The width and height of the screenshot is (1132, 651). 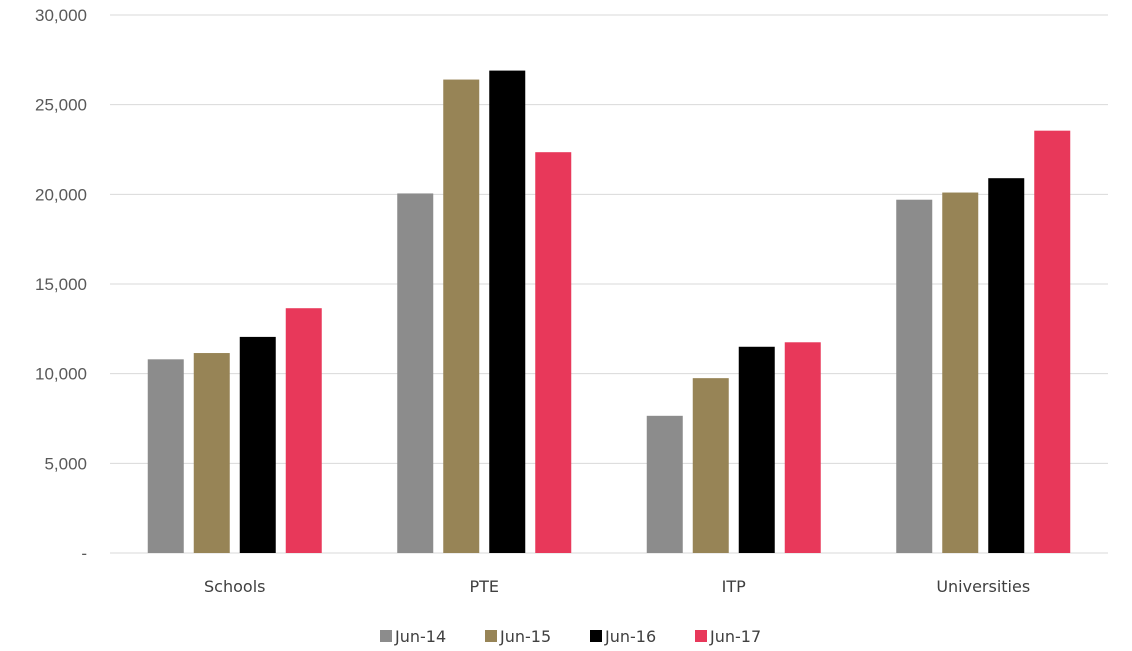 What do you see at coordinates (630, 636) in the screenshot?
I see `legend-label: Jun-16` at bounding box center [630, 636].